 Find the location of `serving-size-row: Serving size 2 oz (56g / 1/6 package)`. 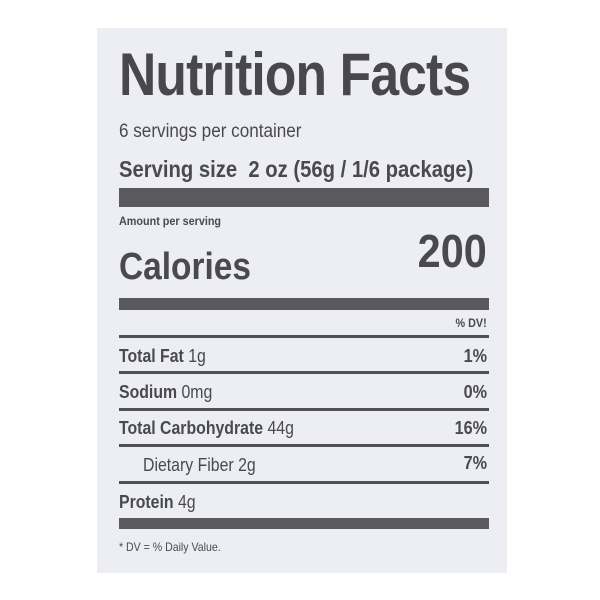

serving-size-row: Serving size 2 oz (56g / 1/6 package) is located at coordinates (320, 169).